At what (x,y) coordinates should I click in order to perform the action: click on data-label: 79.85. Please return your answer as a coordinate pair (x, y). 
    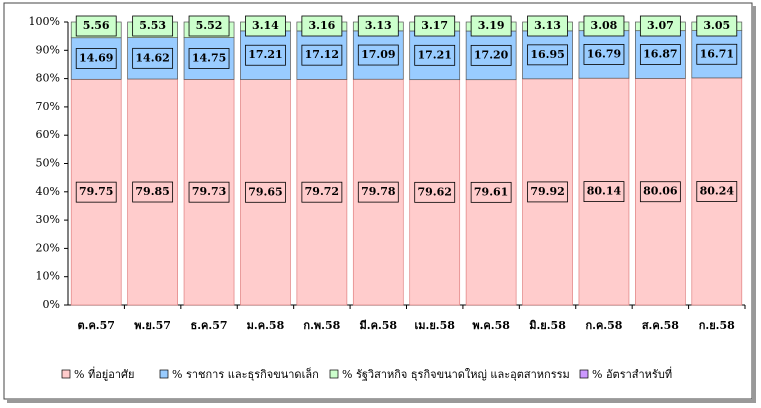
    Looking at the image, I should click on (152, 191).